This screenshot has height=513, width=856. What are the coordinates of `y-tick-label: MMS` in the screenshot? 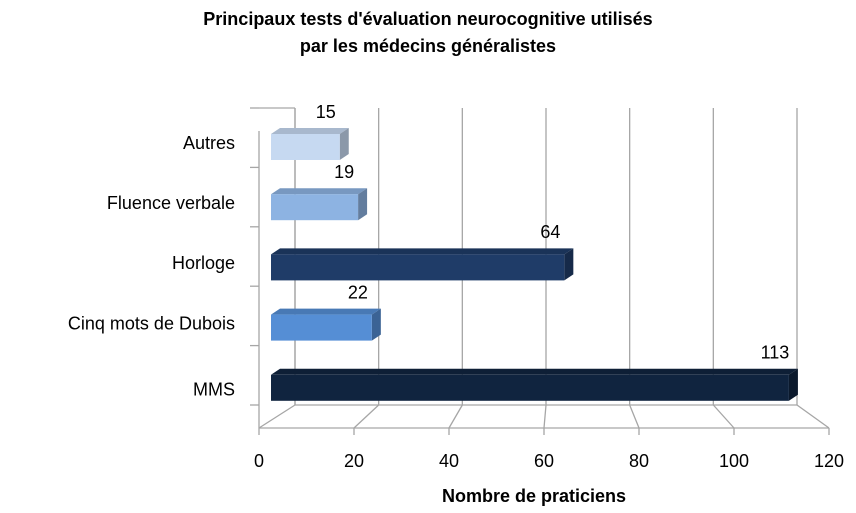 It's located at (214, 390).